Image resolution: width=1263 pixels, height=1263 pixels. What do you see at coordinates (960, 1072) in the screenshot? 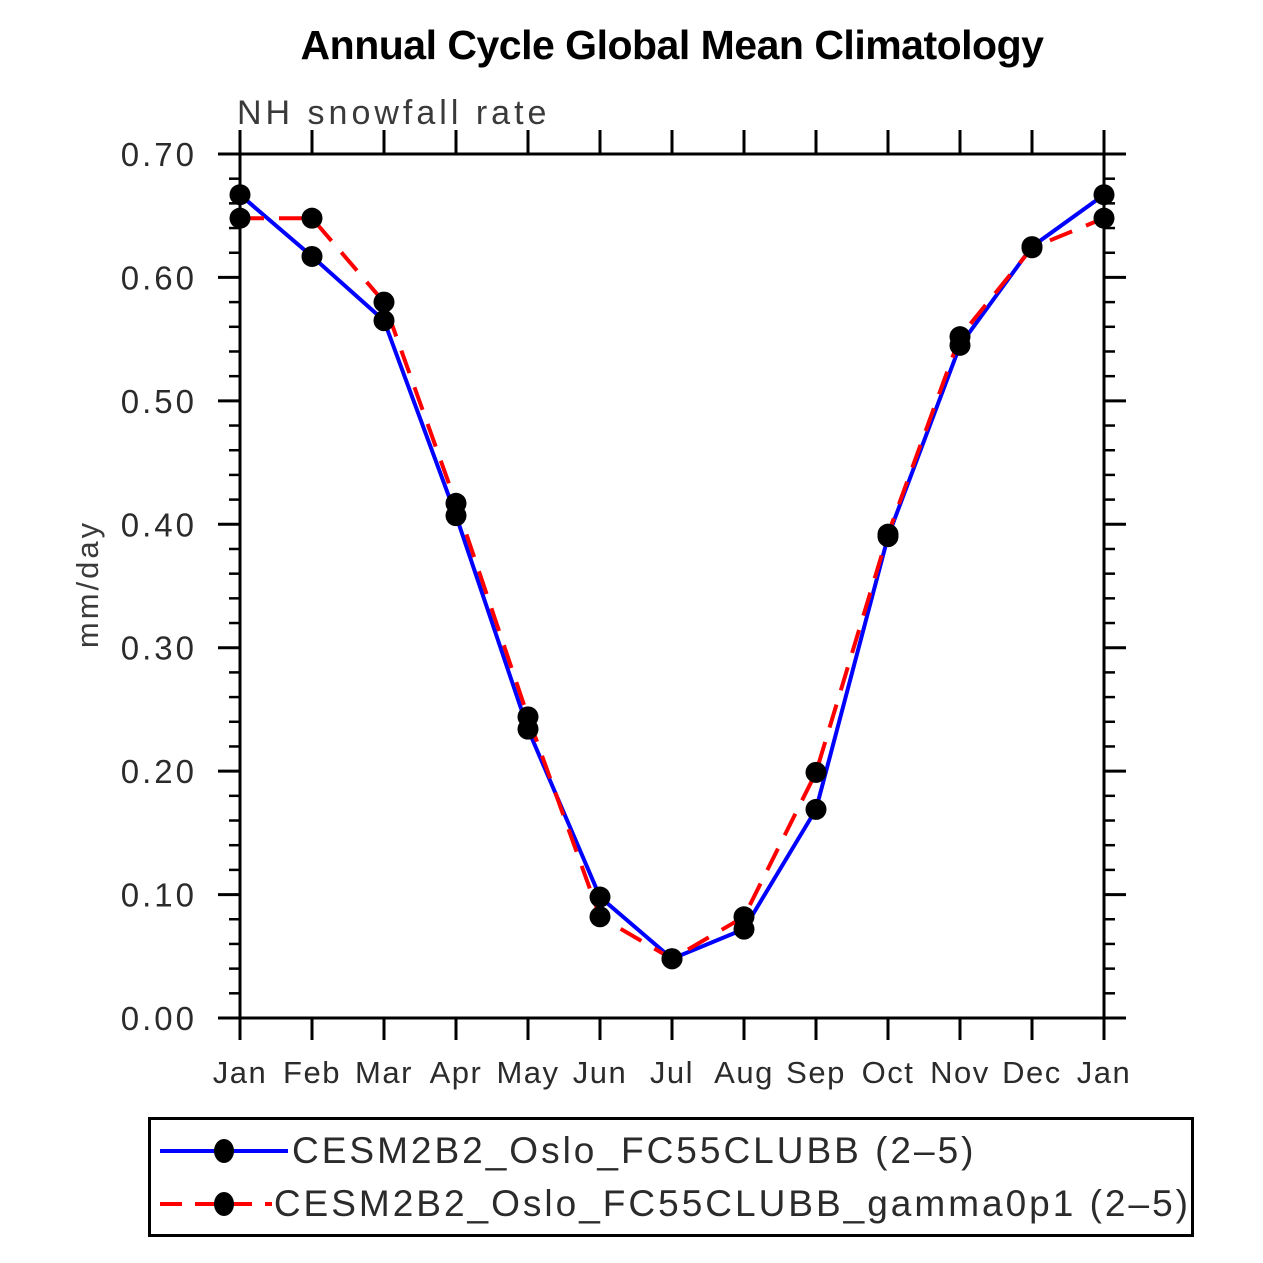
I see `x-tick-label: Nov` at bounding box center [960, 1072].